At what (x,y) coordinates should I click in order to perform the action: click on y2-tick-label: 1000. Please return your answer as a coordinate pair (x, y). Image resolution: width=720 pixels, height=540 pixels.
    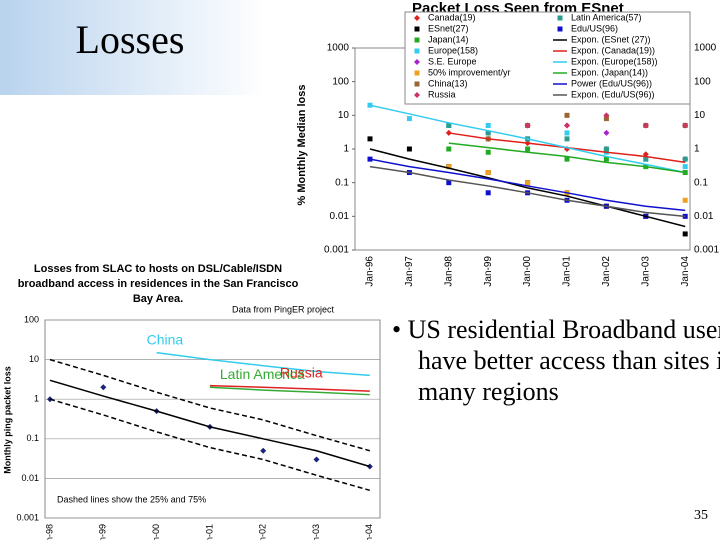
    Looking at the image, I should click on (705, 48).